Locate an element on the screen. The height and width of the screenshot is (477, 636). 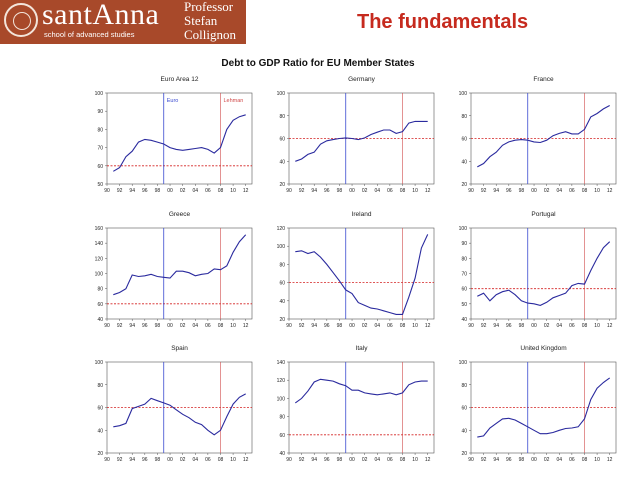
panel-title: Germany is located at coordinates (361, 79).